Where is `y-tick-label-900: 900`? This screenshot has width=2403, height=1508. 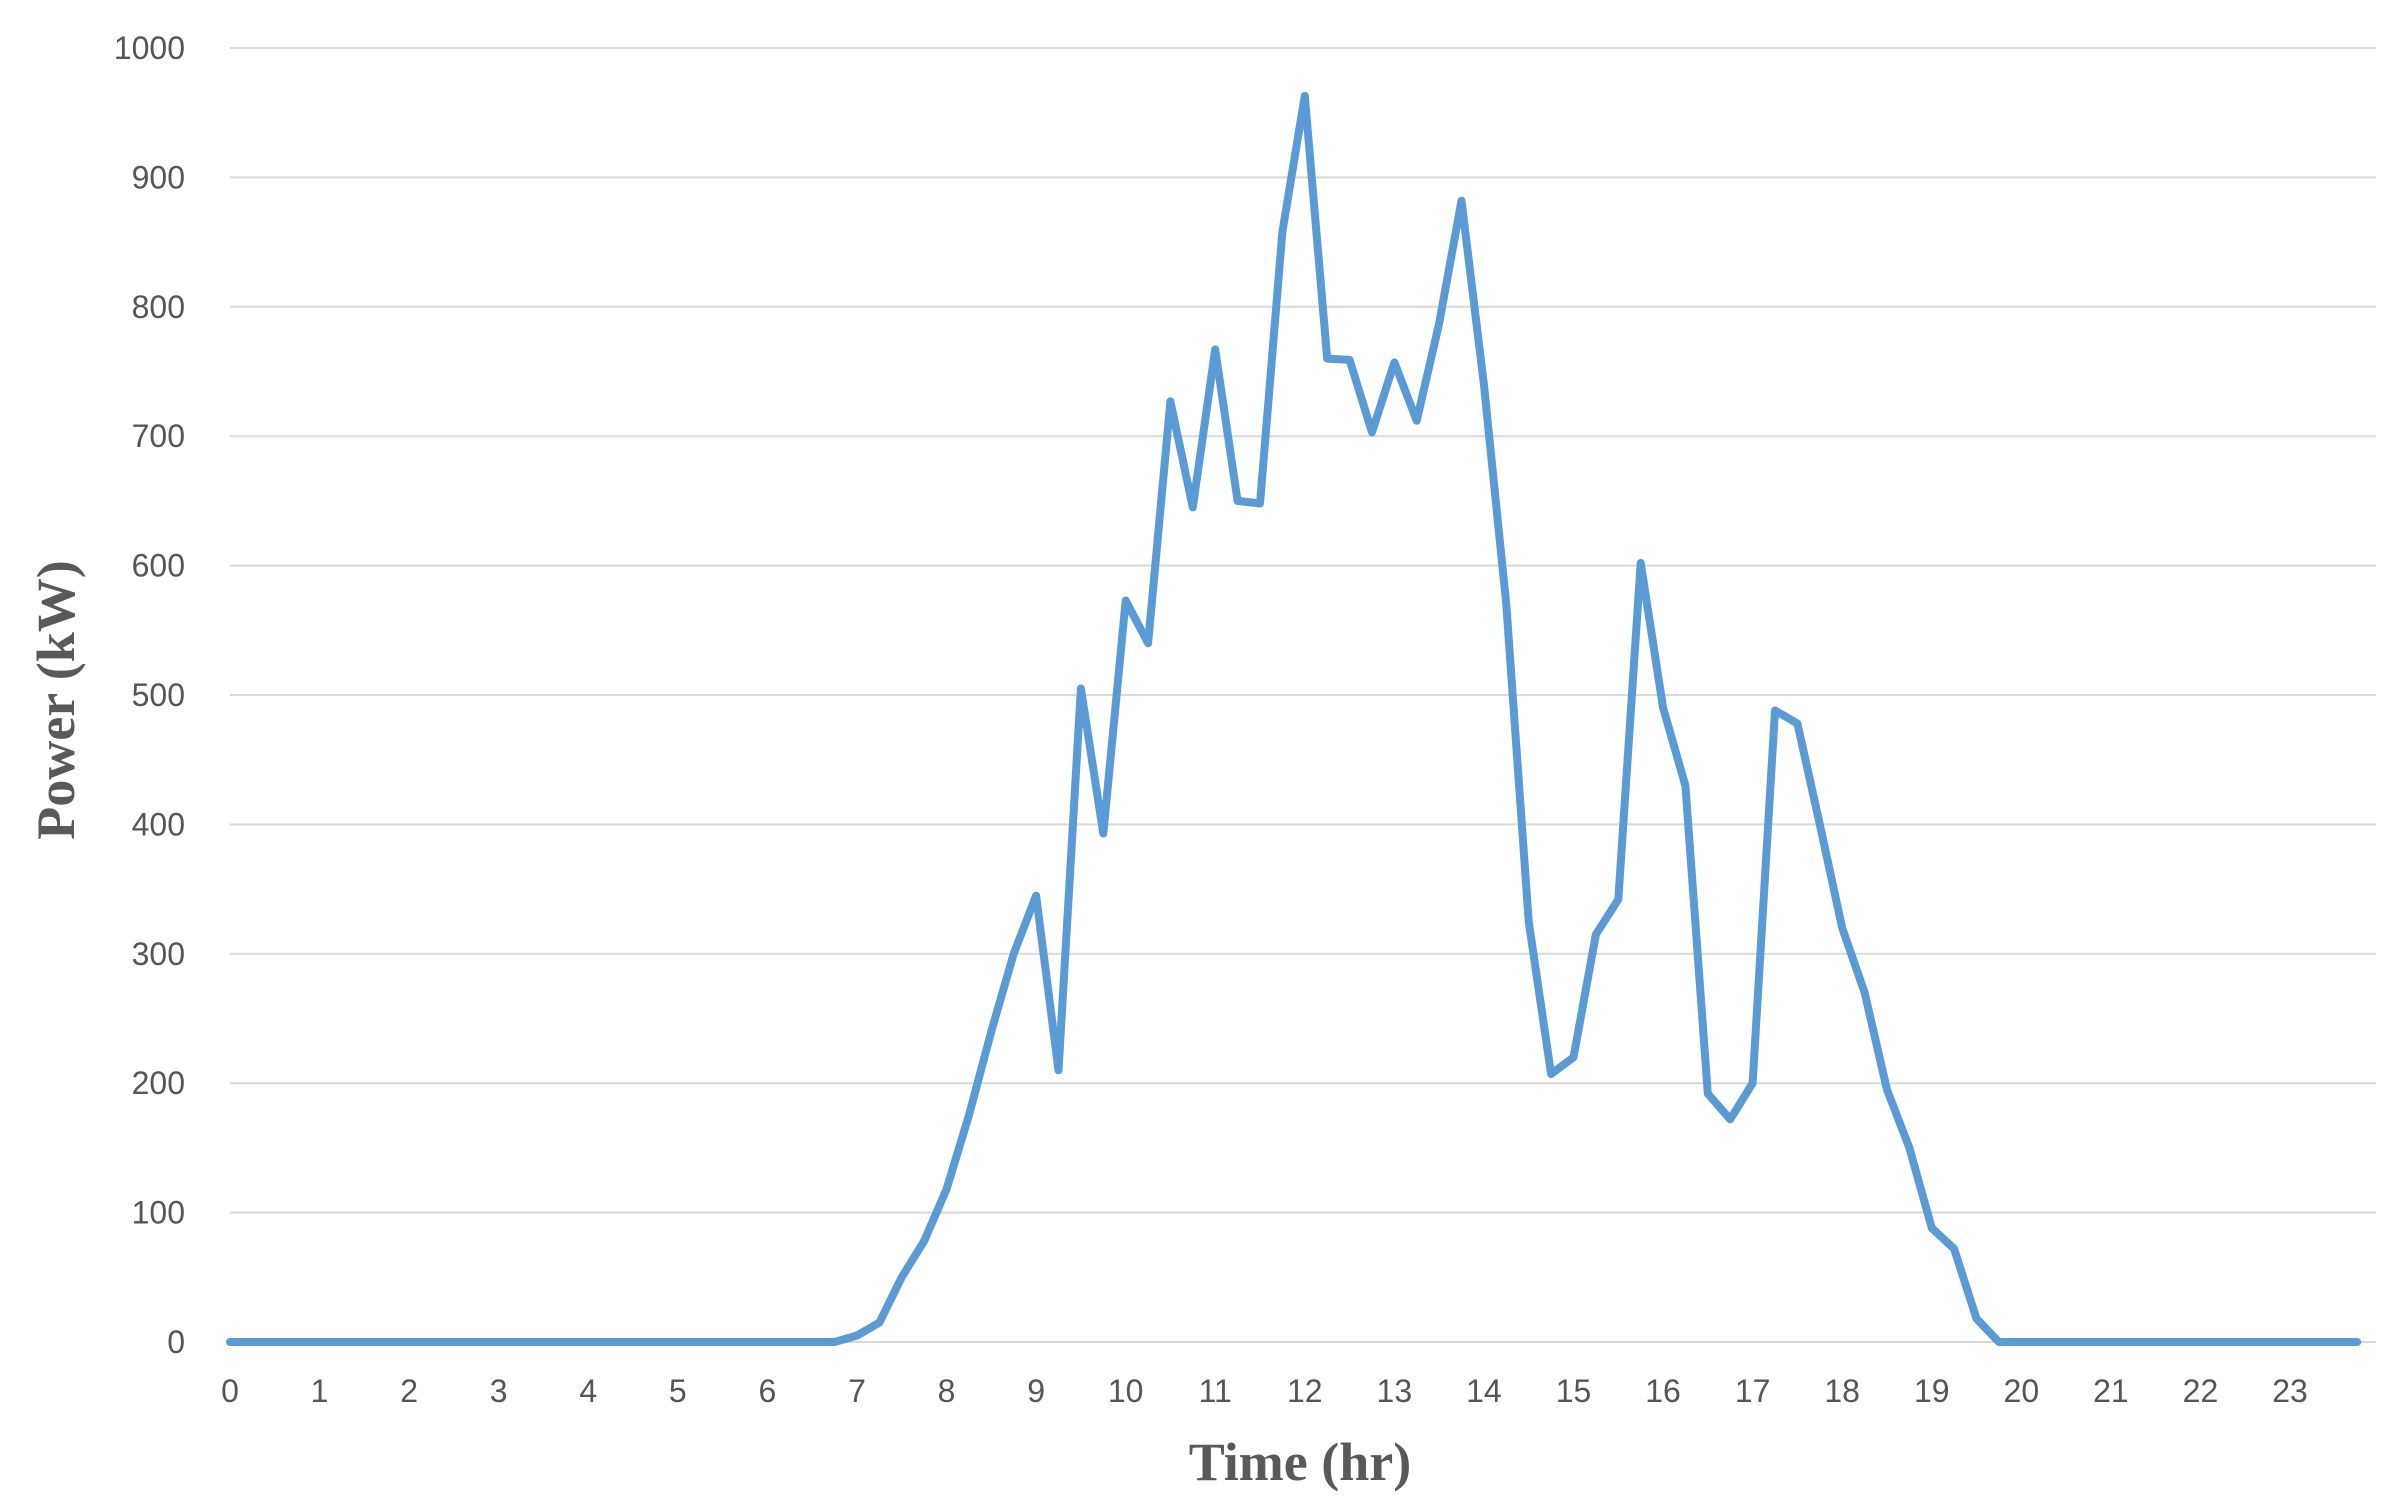
y-tick-label-900: 900 is located at coordinates (158, 177).